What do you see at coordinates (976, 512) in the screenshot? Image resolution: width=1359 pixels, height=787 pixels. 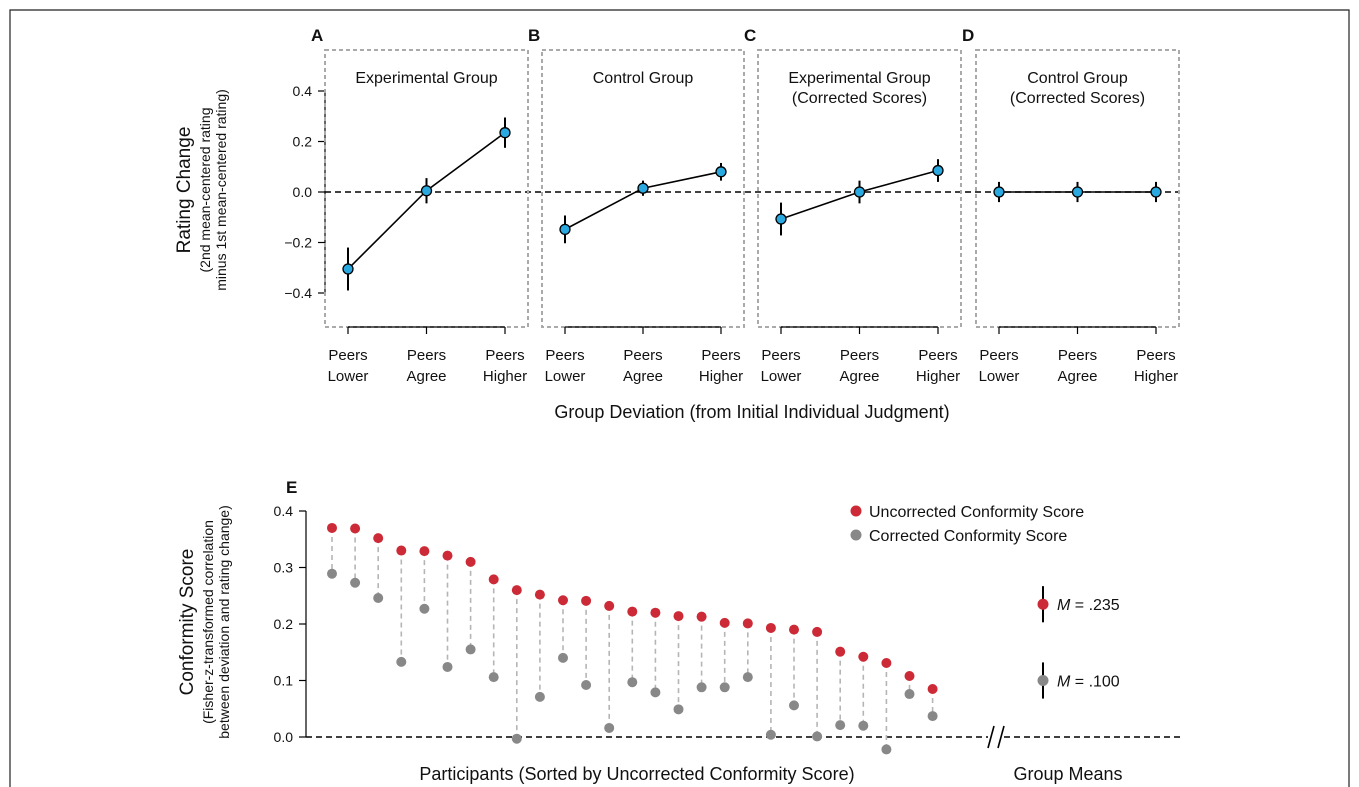 I see `legend-label: Uncorrected Conformity Score` at bounding box center [976, 512].